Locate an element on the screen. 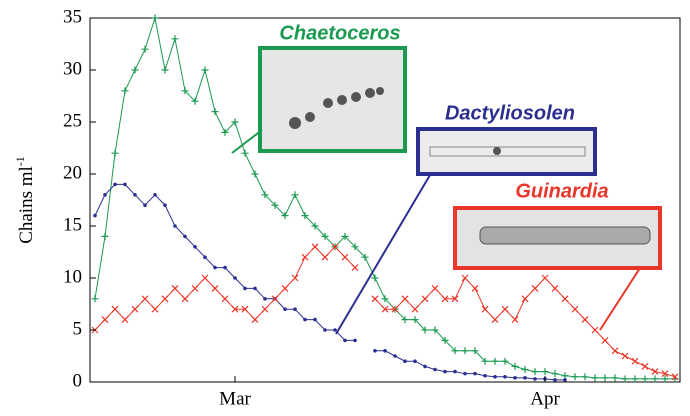  chaetoceros-image is located at coordinates (332, 99).